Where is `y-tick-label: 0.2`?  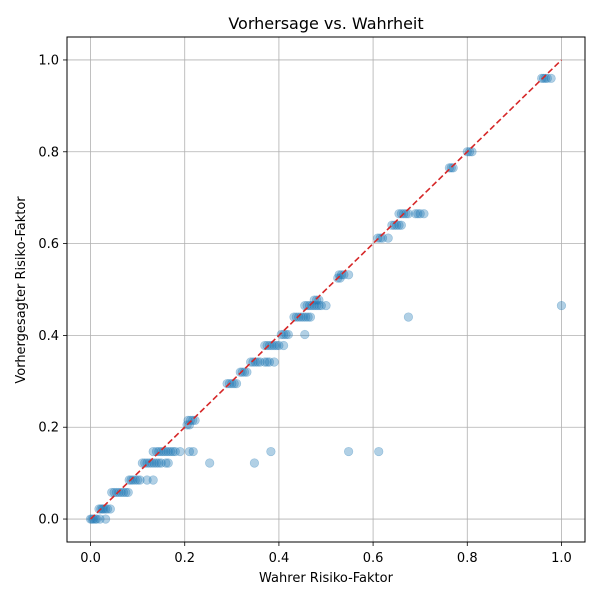 y-tick-label: 0.2 is located at coordinates (48, 428).